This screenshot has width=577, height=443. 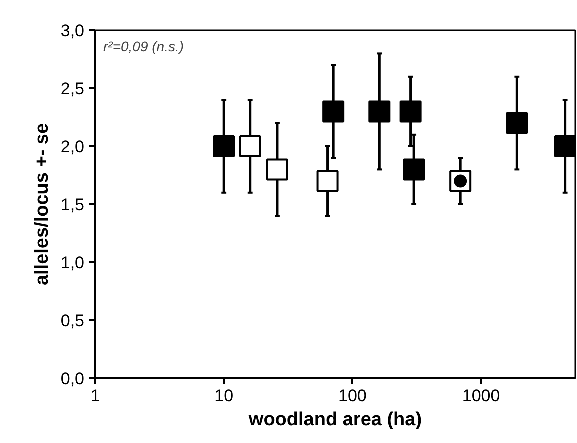 What do you see at coordinates (42, 204) in the screenshot?
I see `y-axis-title: alleles/locus +- se` at bounding box center [42, 204].